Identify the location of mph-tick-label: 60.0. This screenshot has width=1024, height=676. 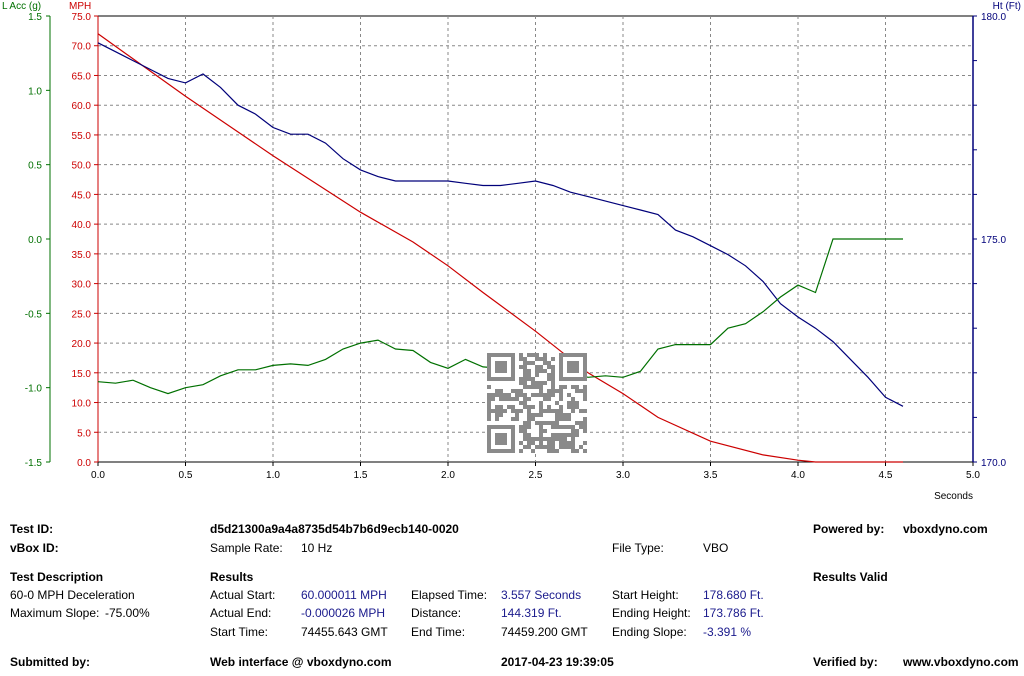
(82, 106).